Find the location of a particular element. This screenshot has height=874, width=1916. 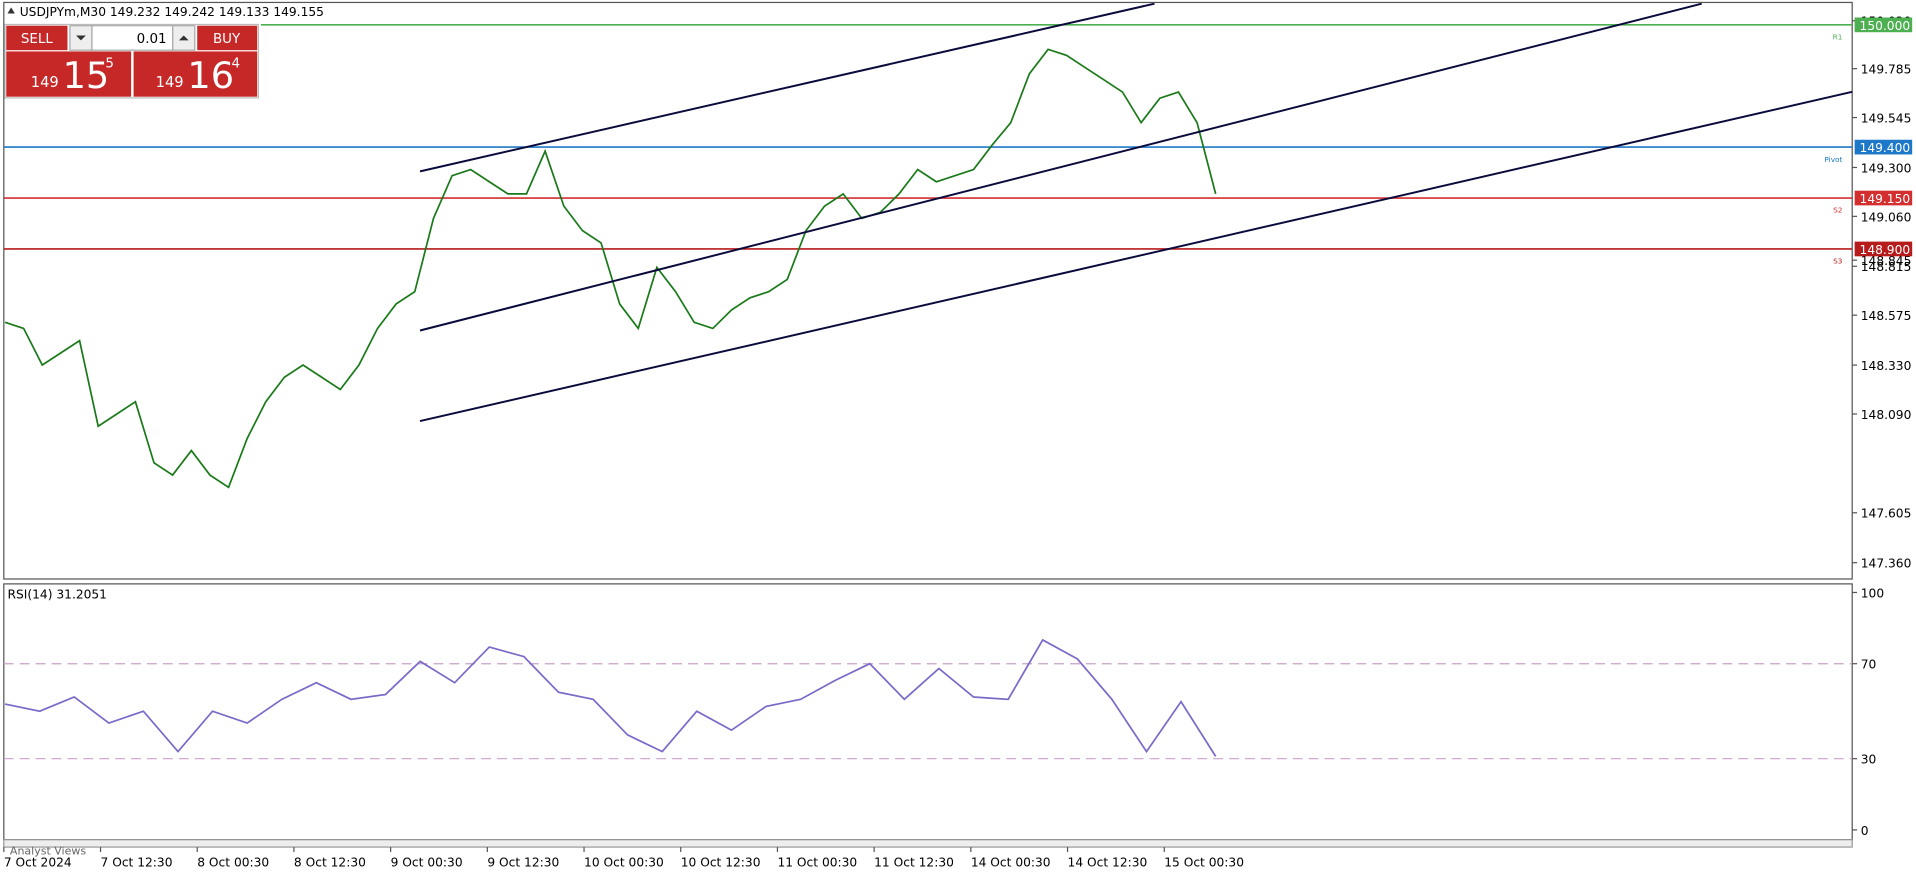

trade-panel: SELL 0.01 BUY 149 15 5 149 16 4 is located at coordinates (132, 61).